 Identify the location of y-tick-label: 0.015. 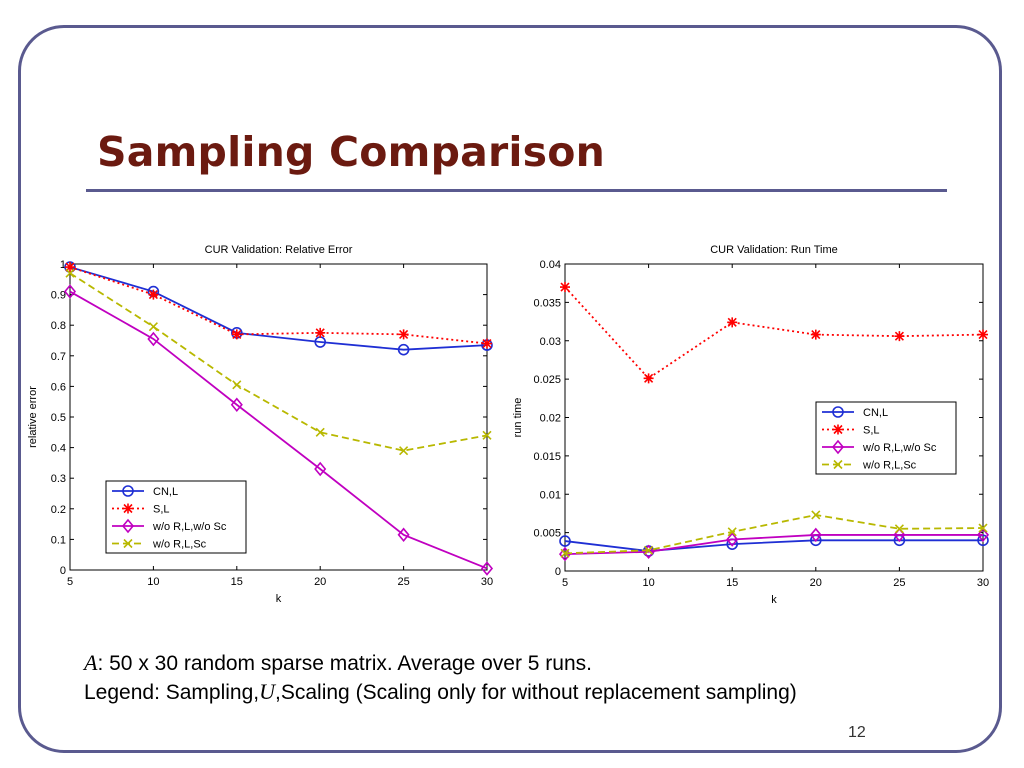
(547, 457).